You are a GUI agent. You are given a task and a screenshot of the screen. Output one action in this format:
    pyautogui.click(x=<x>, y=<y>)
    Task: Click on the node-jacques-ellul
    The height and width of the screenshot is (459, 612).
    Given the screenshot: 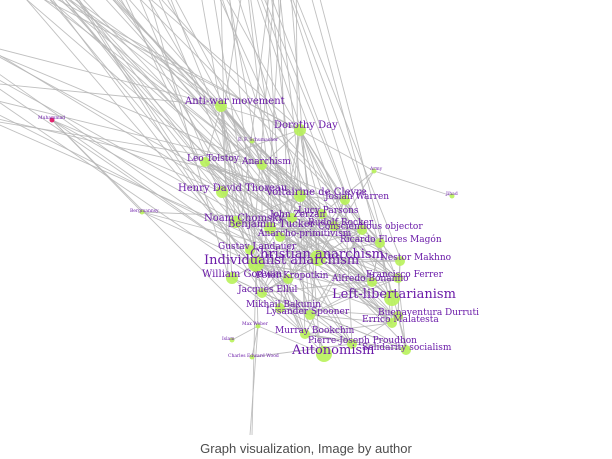 What is the action you would take?
    pyautogui.click(x=262, y=293)
    